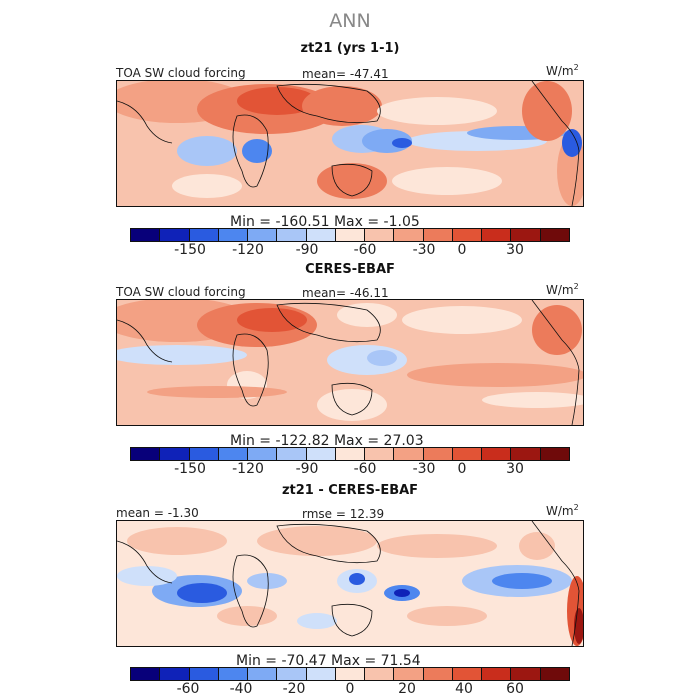 The height and width of the screenshot is (700, 700). Describe the element at coordinates (350, 490) in the screenshot. I see `panel-3-title: zt21 - CERES-EBAF` at that location.